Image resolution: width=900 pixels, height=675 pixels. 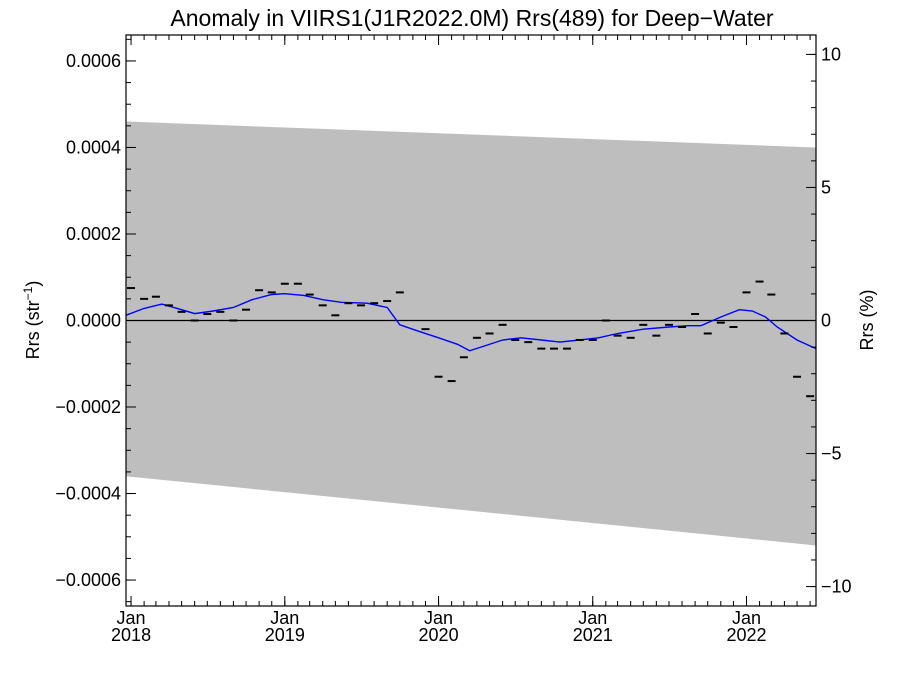 What do you see at coordinates (28, 293) in the screenshot?
I see `left-axis-label-superscript: −1` at bounding box center [28, 293].